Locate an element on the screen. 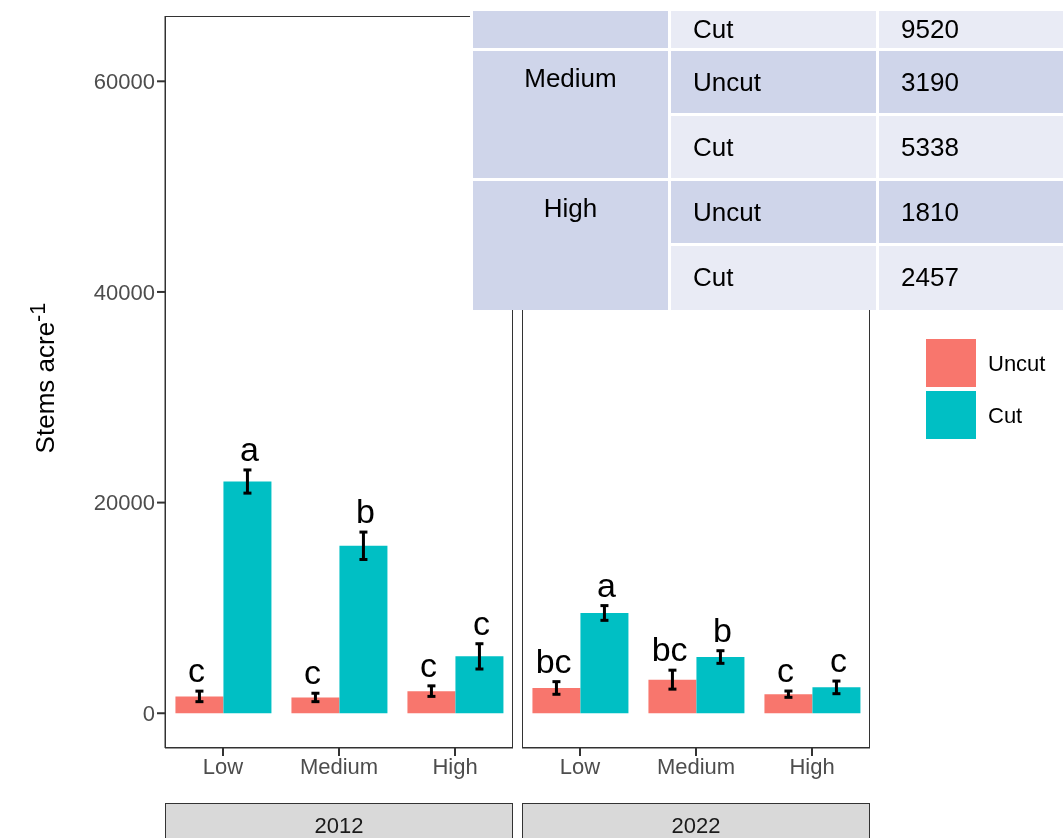 The image size is (1063, 838). y-tick-label: 60000 is located at coordinates (124, 82).